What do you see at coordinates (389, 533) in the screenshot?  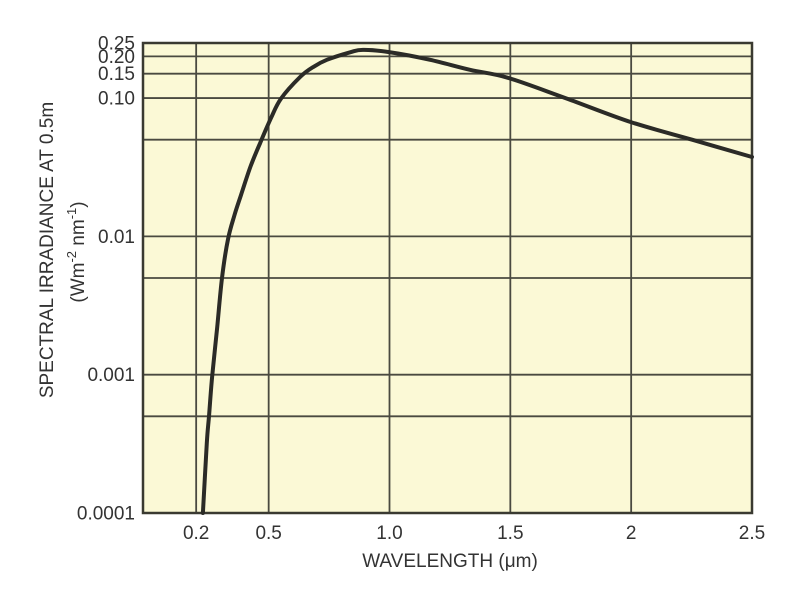 I see `x-tick-label: 1.0` at bounding box center [389, 533].